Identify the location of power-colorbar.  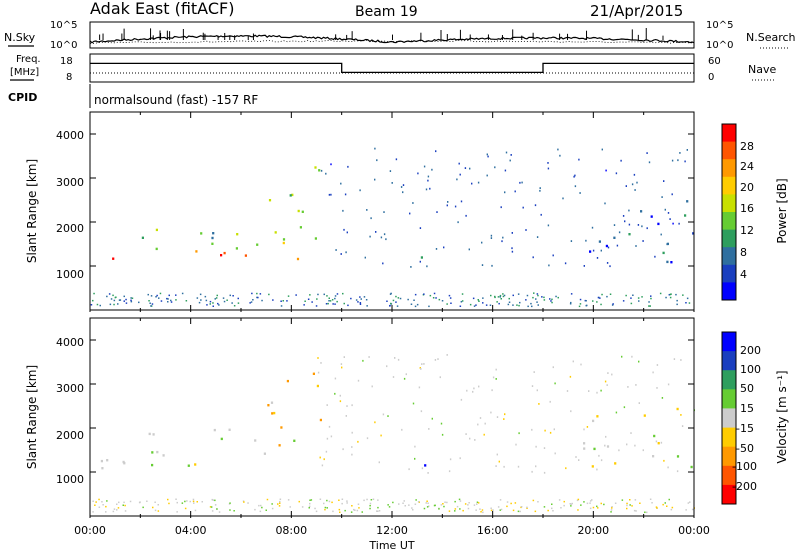
(729, 212).